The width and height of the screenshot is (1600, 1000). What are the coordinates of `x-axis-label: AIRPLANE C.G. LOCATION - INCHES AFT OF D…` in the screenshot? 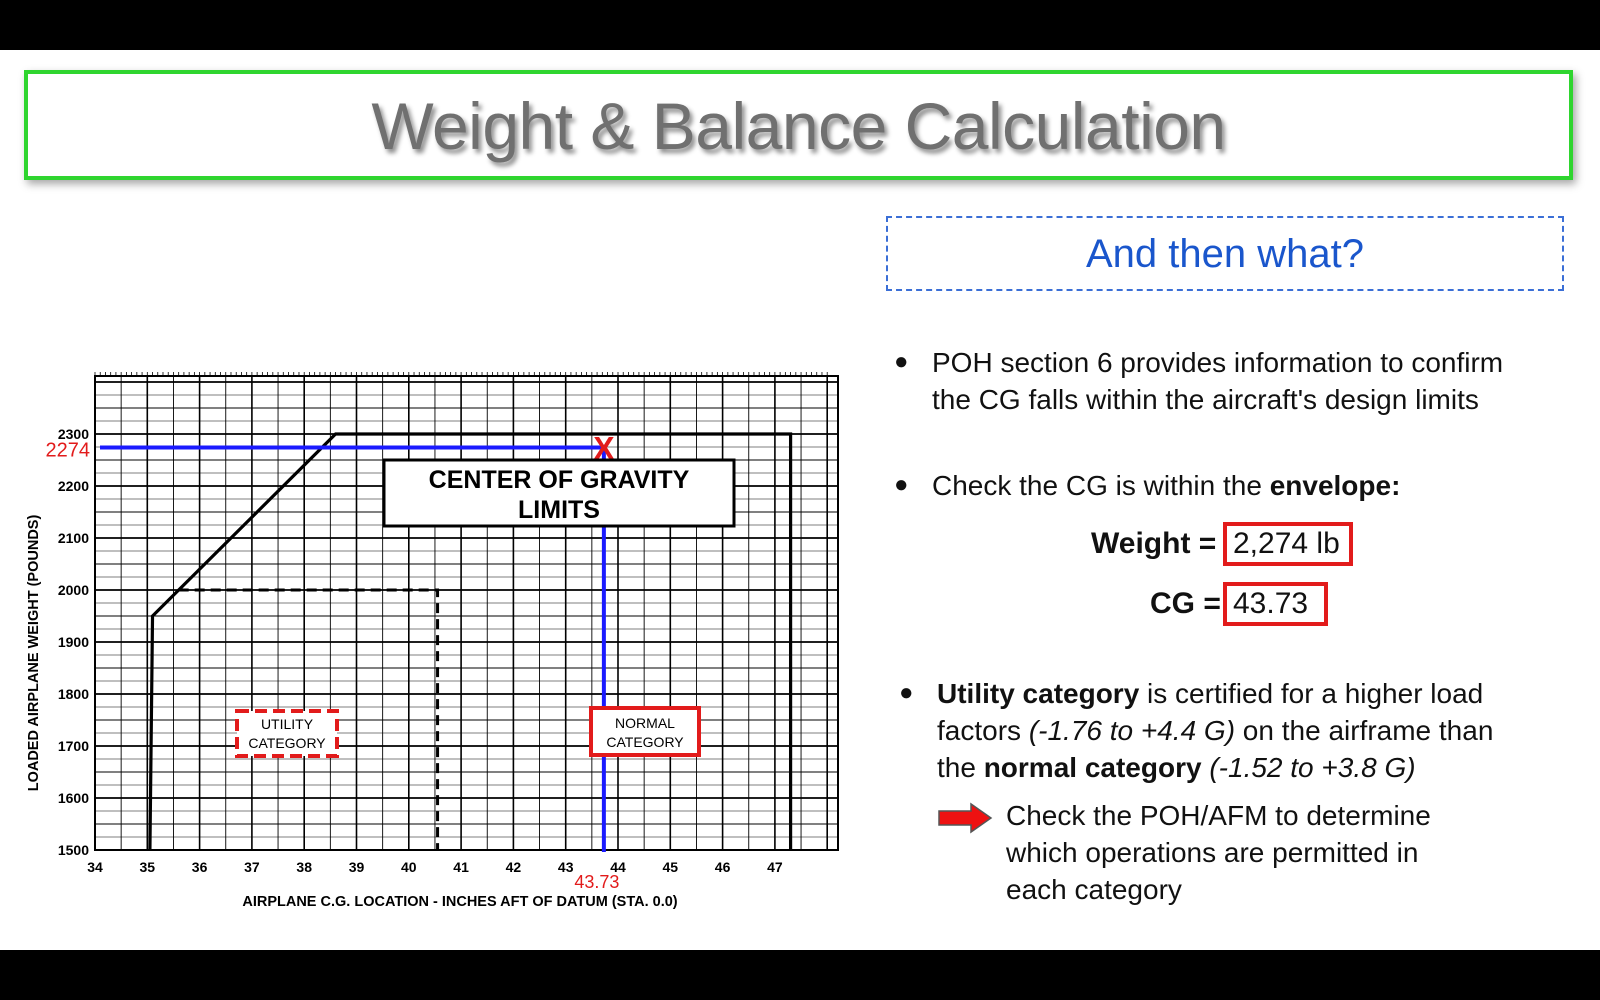 It's located at (459, 902).